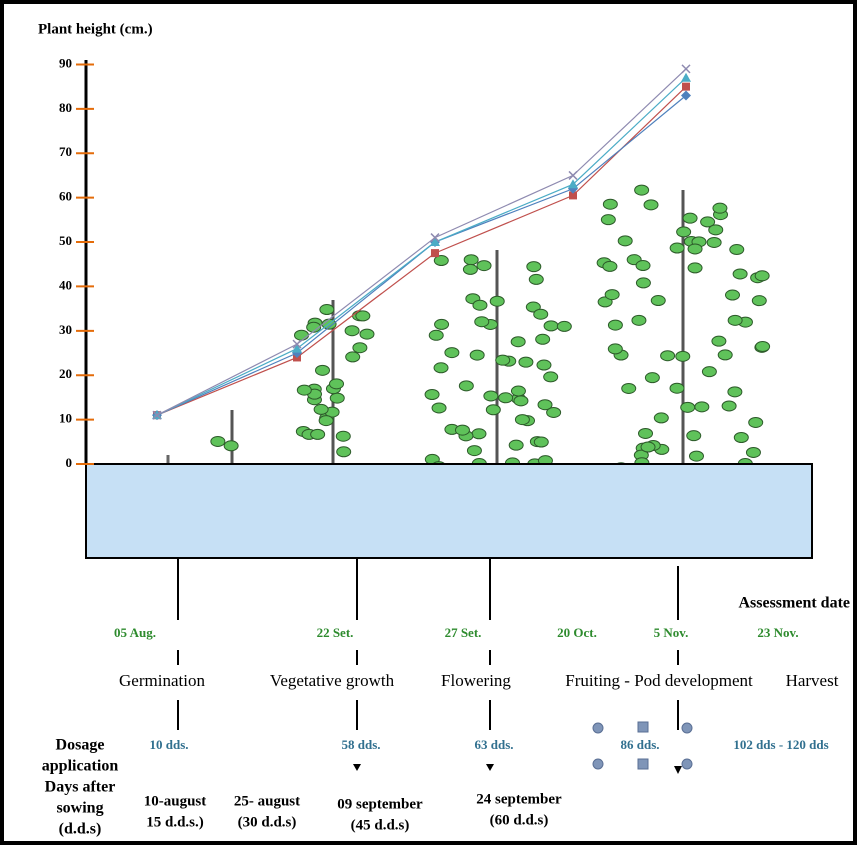 Image resolution: width=857 pixels, height=845 pixels. I want to click on arrows, so click(517, 769).